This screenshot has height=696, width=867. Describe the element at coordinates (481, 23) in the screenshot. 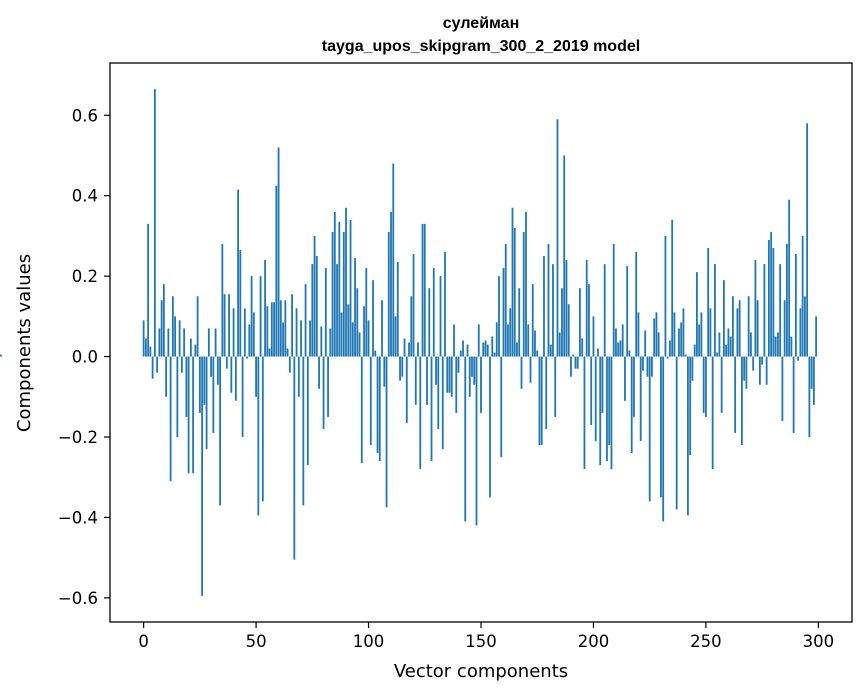

I see `chart-title-line1: сулейман` at that location.